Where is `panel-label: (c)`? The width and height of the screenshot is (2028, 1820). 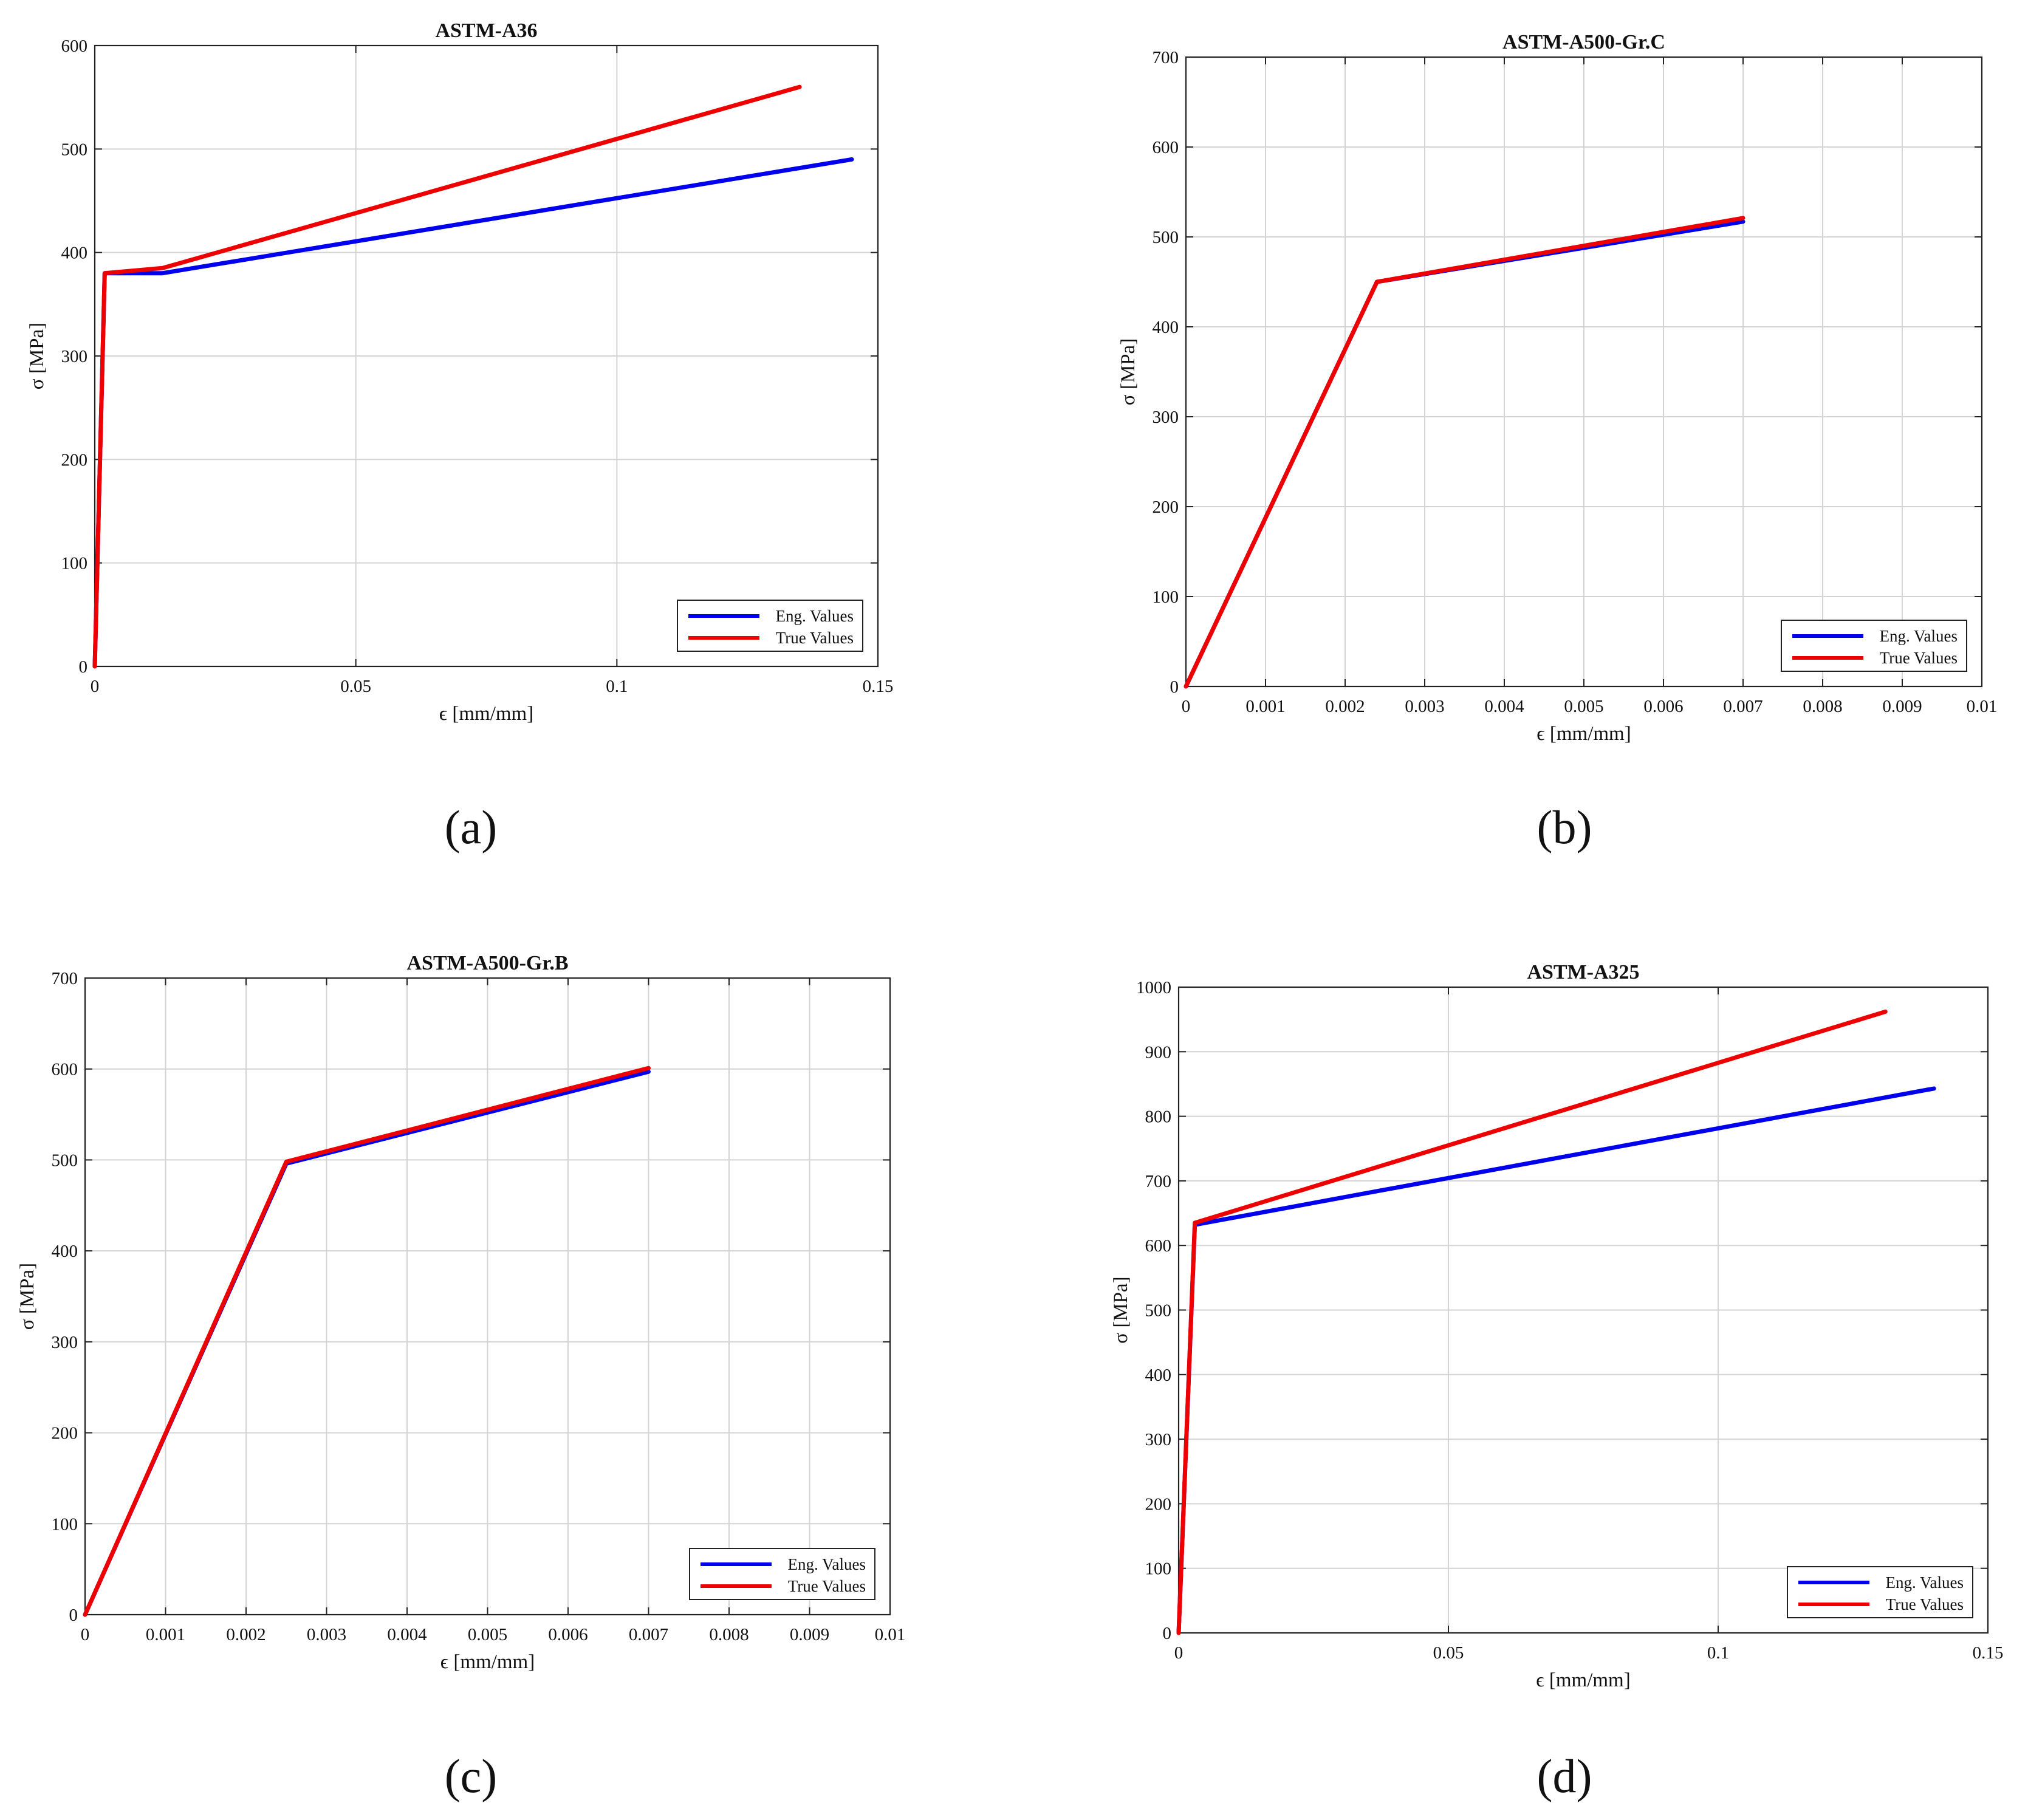 panel-label: (c) is located at coordinates (472, 1776).